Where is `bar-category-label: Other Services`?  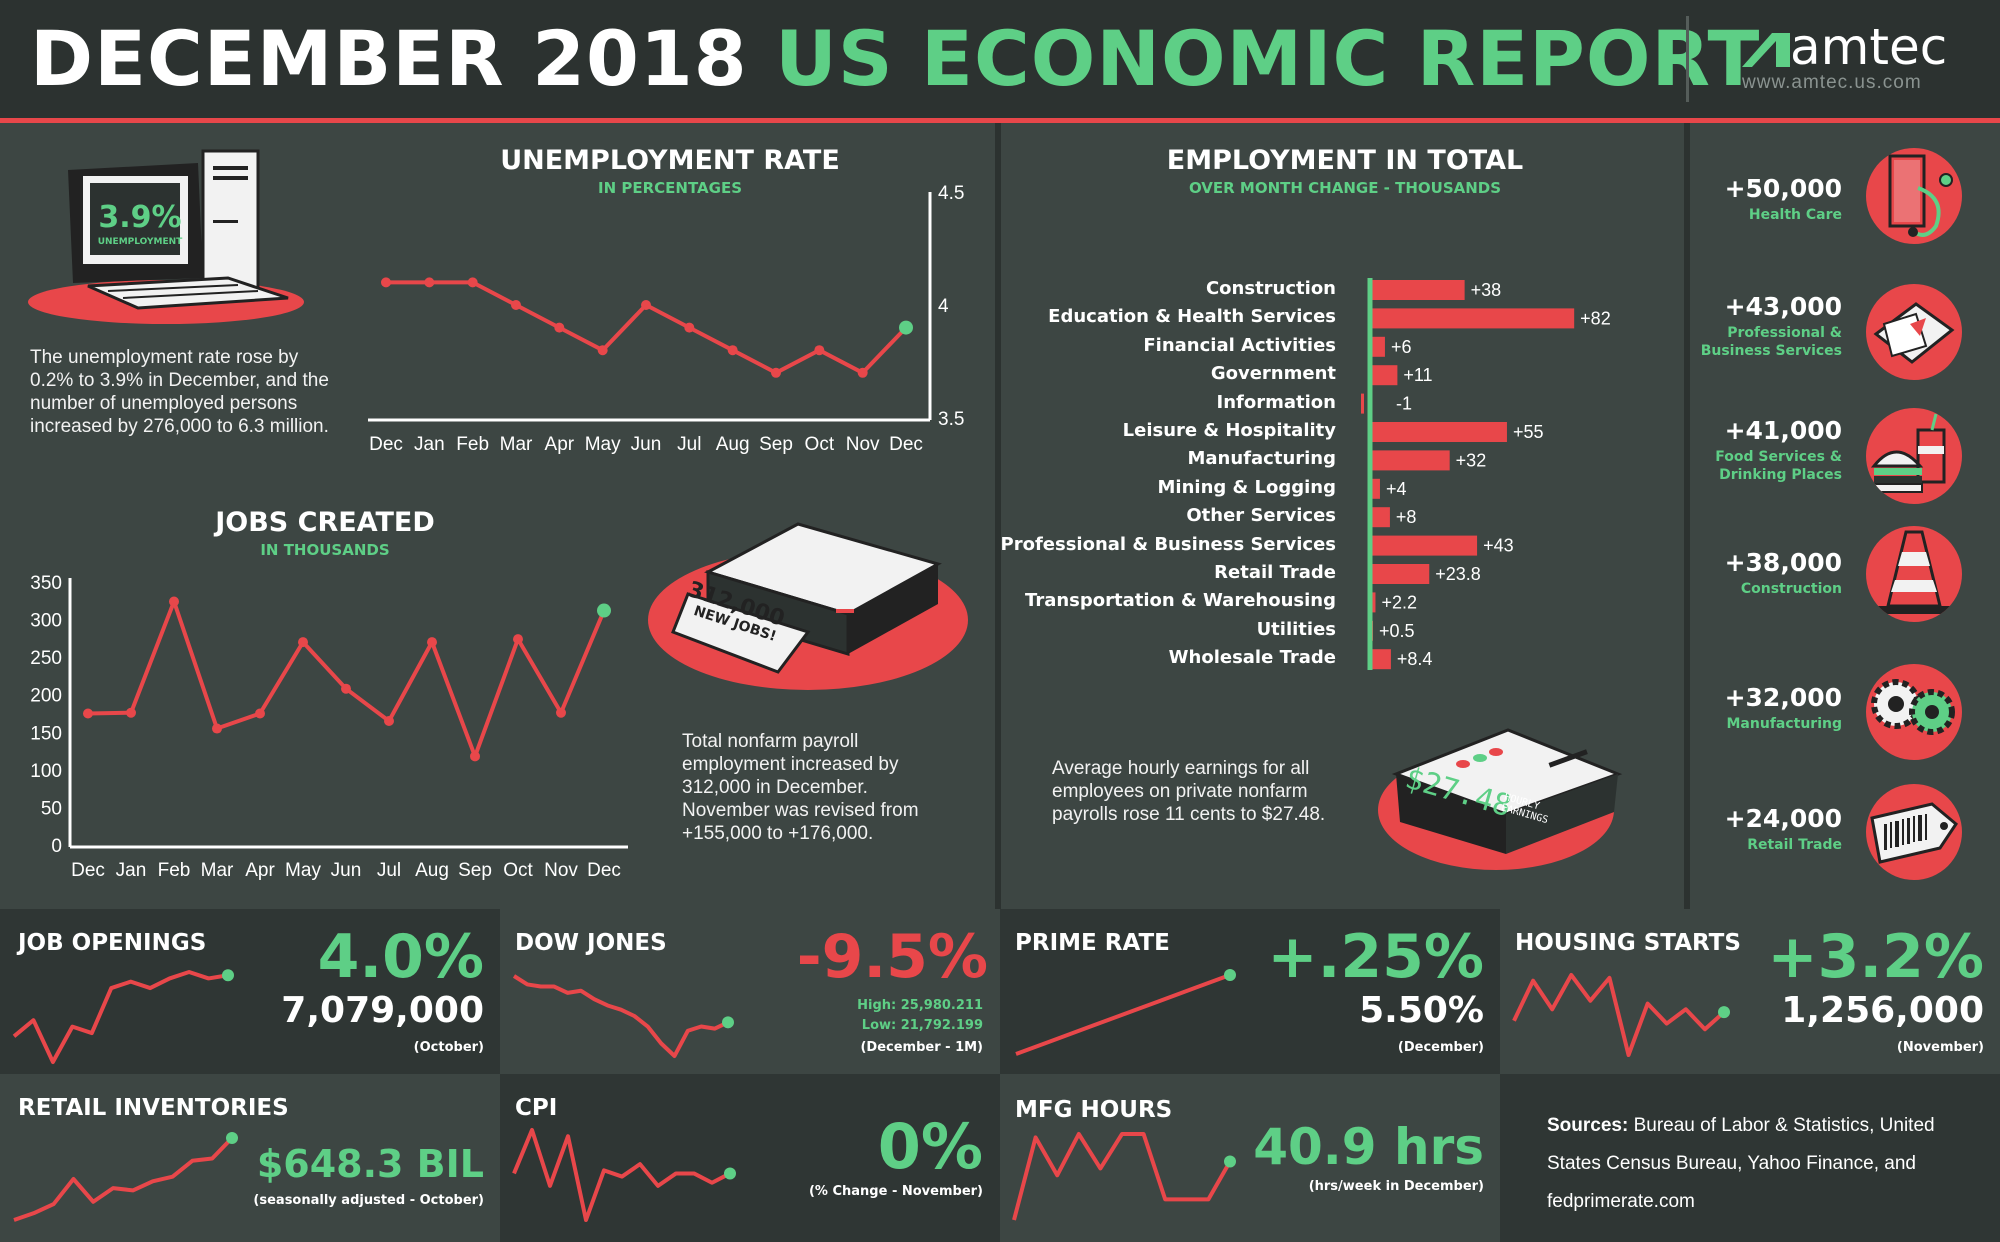 bar-category-label: Other Services is located at coordinates (1261, 516).